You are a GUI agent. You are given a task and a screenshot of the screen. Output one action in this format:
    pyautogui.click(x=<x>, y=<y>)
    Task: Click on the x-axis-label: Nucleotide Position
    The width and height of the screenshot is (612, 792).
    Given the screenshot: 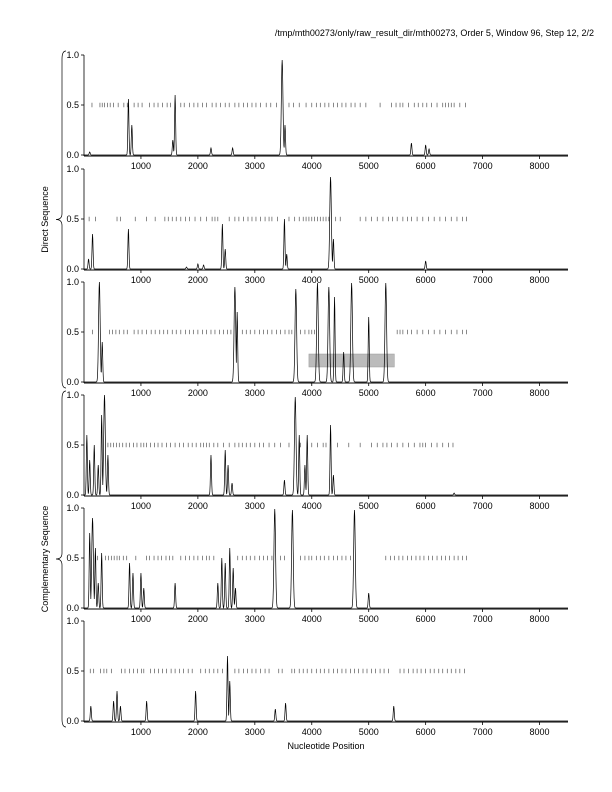 What is the action you would take?
    pyautogui.click(x=325, y=746)
    